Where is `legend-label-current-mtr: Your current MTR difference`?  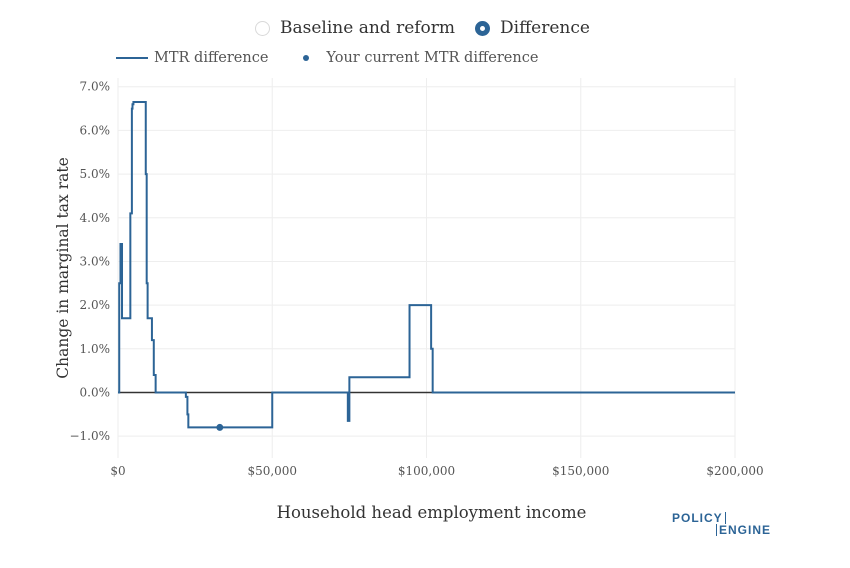
legend-label-current-mtr: Your current MTR difference is located at coordinates (432, 58).